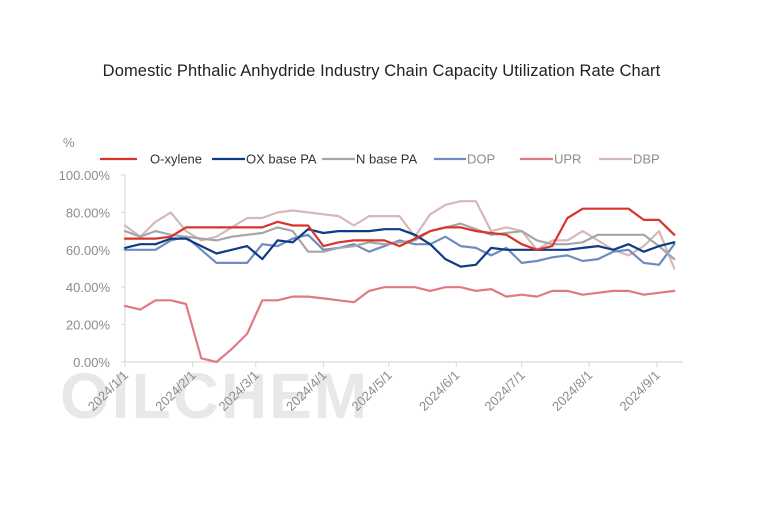 The width and height of the screenshot is (763, 515). Describe the element at coordinates (88, 212) in the screenshot. I see `y-tick-label: 80.00%` at that location.